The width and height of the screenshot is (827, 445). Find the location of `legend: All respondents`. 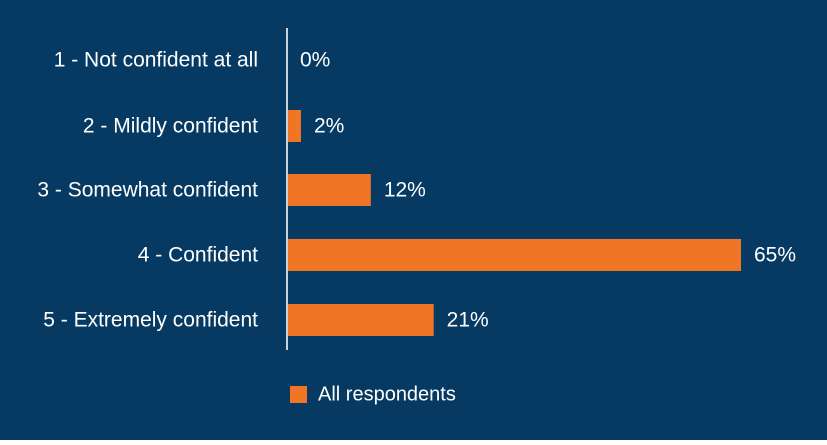

legend: All respondents is located at coordinates (373, 395).